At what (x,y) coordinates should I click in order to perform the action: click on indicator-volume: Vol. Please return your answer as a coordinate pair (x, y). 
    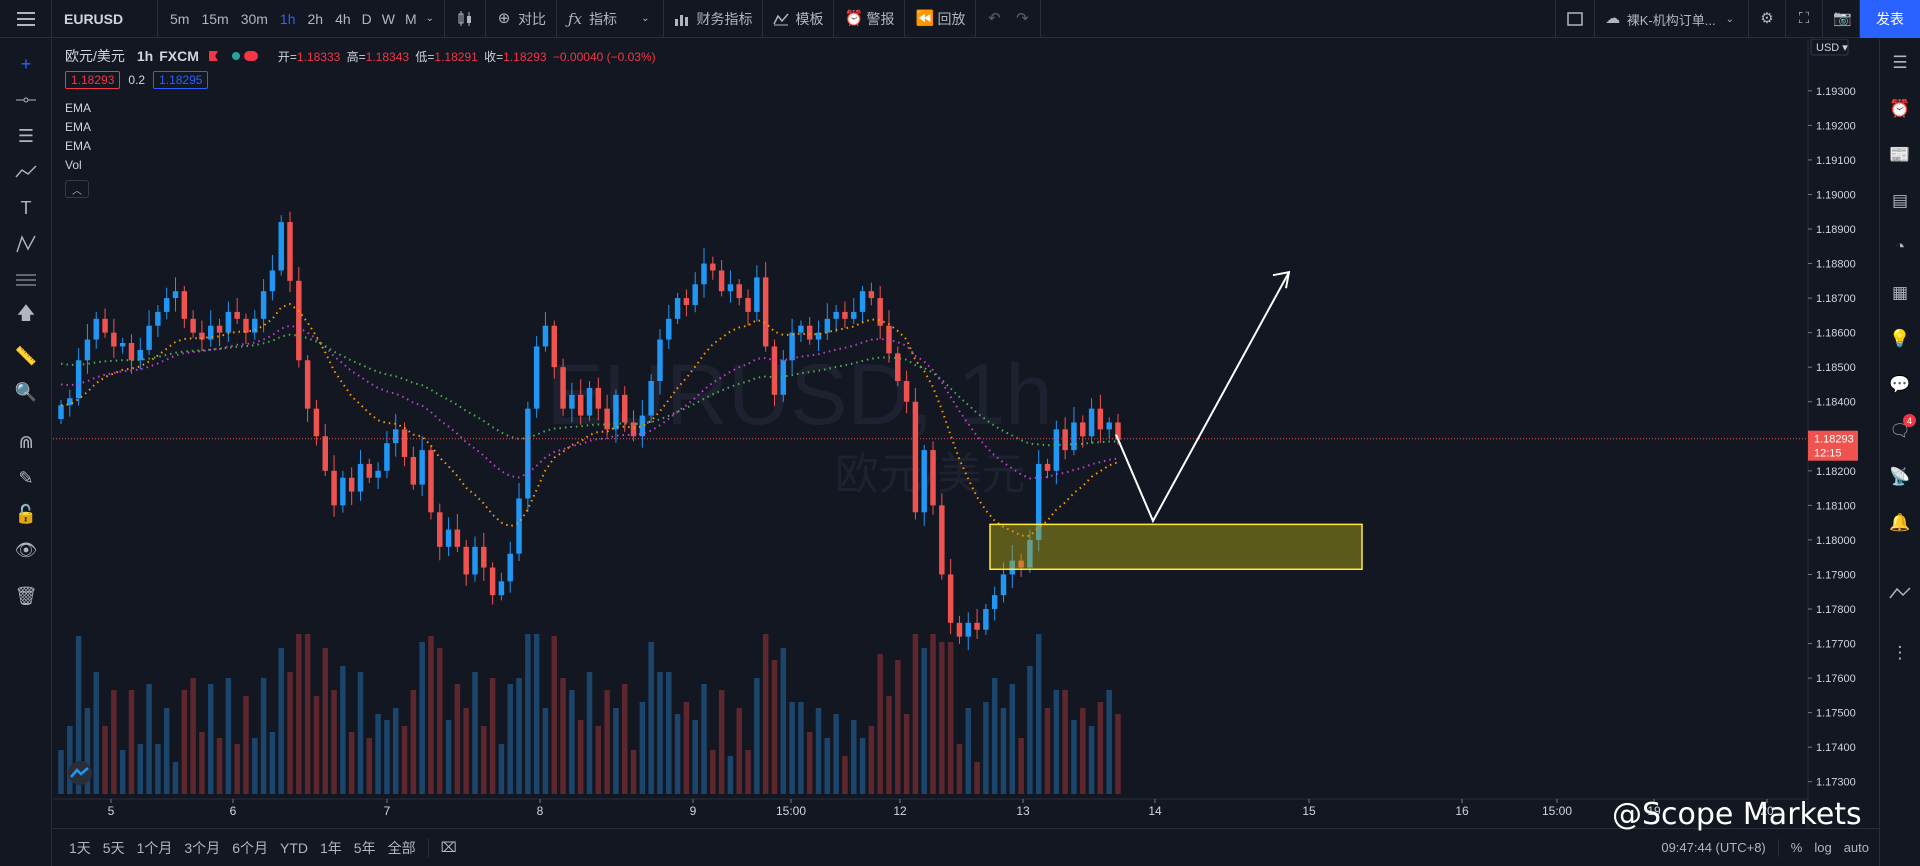
    Looking at the image, I should click on (73, 165).